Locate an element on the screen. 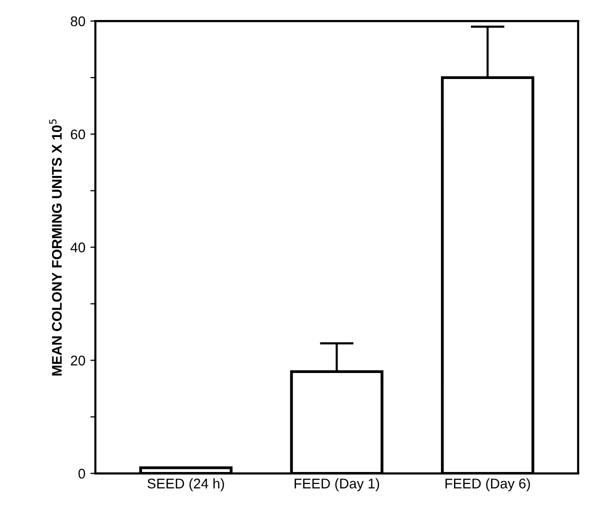 Image resolution: width=596 pixels, height=526 pixels. y-tick-label: 0 is located at coordinates (82, 473).